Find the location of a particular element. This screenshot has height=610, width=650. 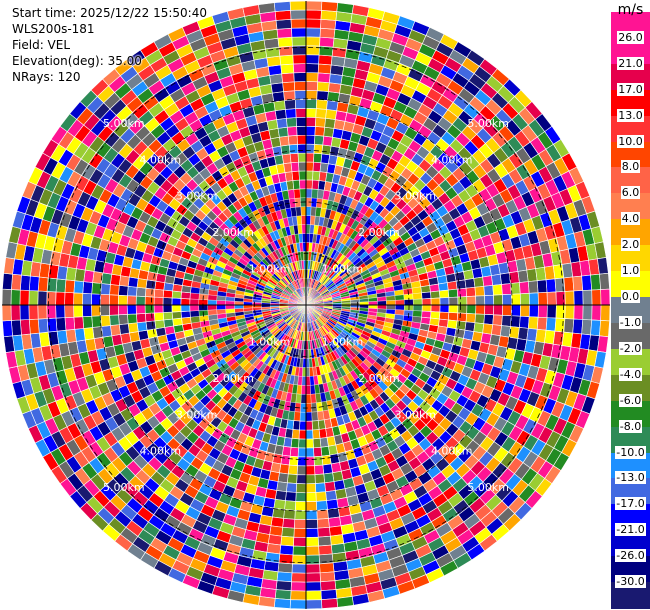

colorbar-tick-label: -4.0 is located at coordinates (630, 374).